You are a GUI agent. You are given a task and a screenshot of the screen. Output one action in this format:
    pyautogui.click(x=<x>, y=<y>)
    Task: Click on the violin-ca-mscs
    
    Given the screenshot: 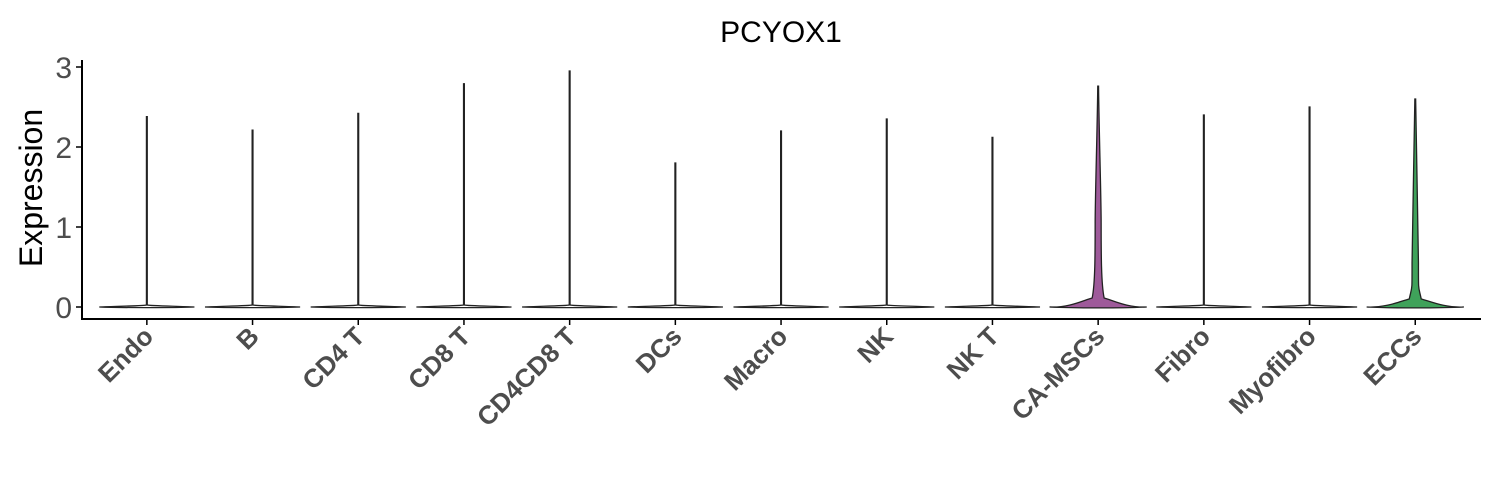 What is the action you would take?
    pyautogui.click(x=1098, y=197)
    